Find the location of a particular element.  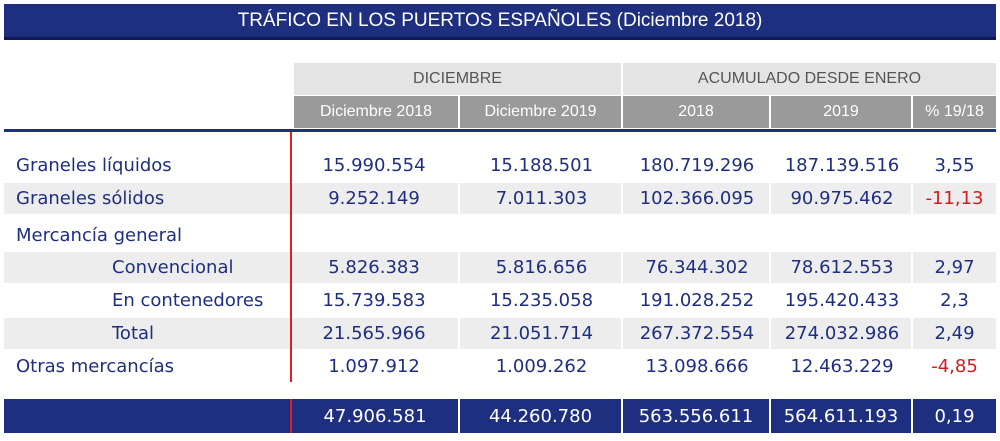

row-label: Total is located at coordinates (133, 333).